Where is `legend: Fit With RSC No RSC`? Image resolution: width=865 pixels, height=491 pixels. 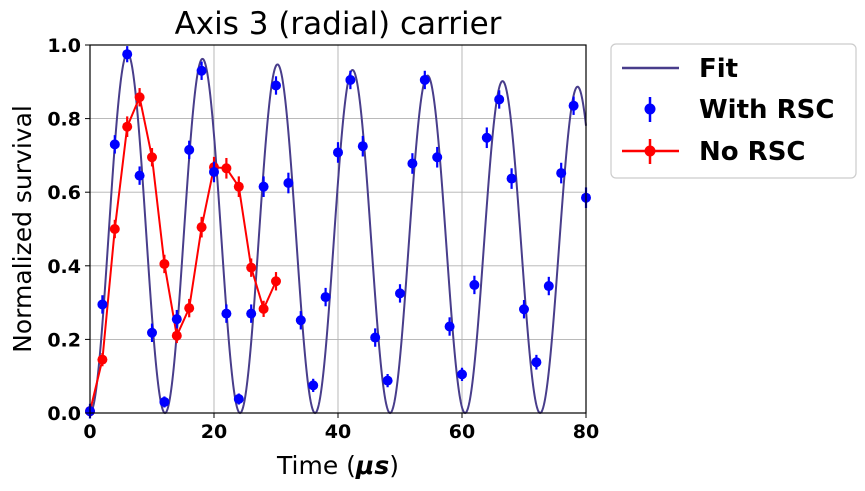 legend: Fit With RSC No RSC is located at coordinates (733, 111).